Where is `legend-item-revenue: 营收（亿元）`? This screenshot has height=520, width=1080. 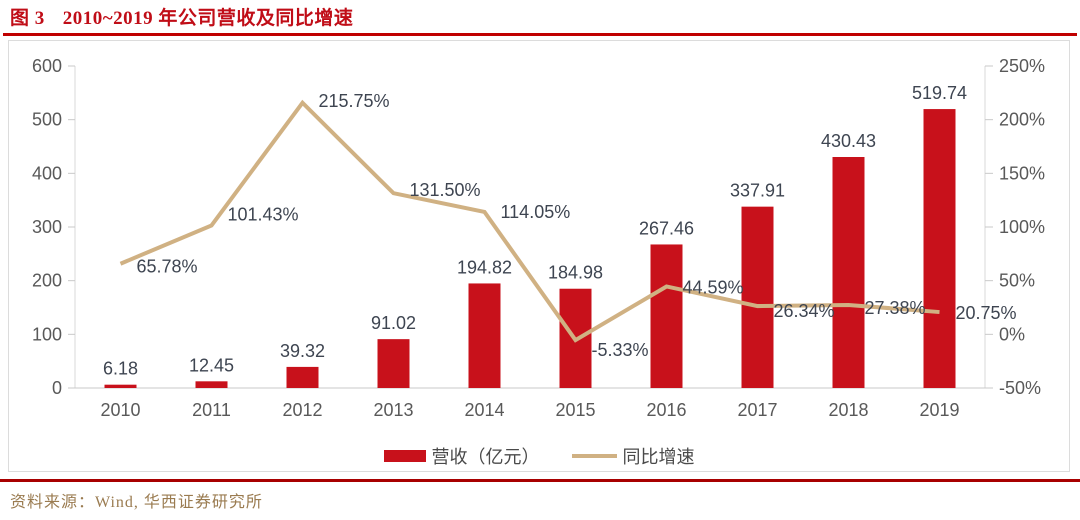
legend-item-revenue: 营收（亿元） is located at coordinates (461, 456).